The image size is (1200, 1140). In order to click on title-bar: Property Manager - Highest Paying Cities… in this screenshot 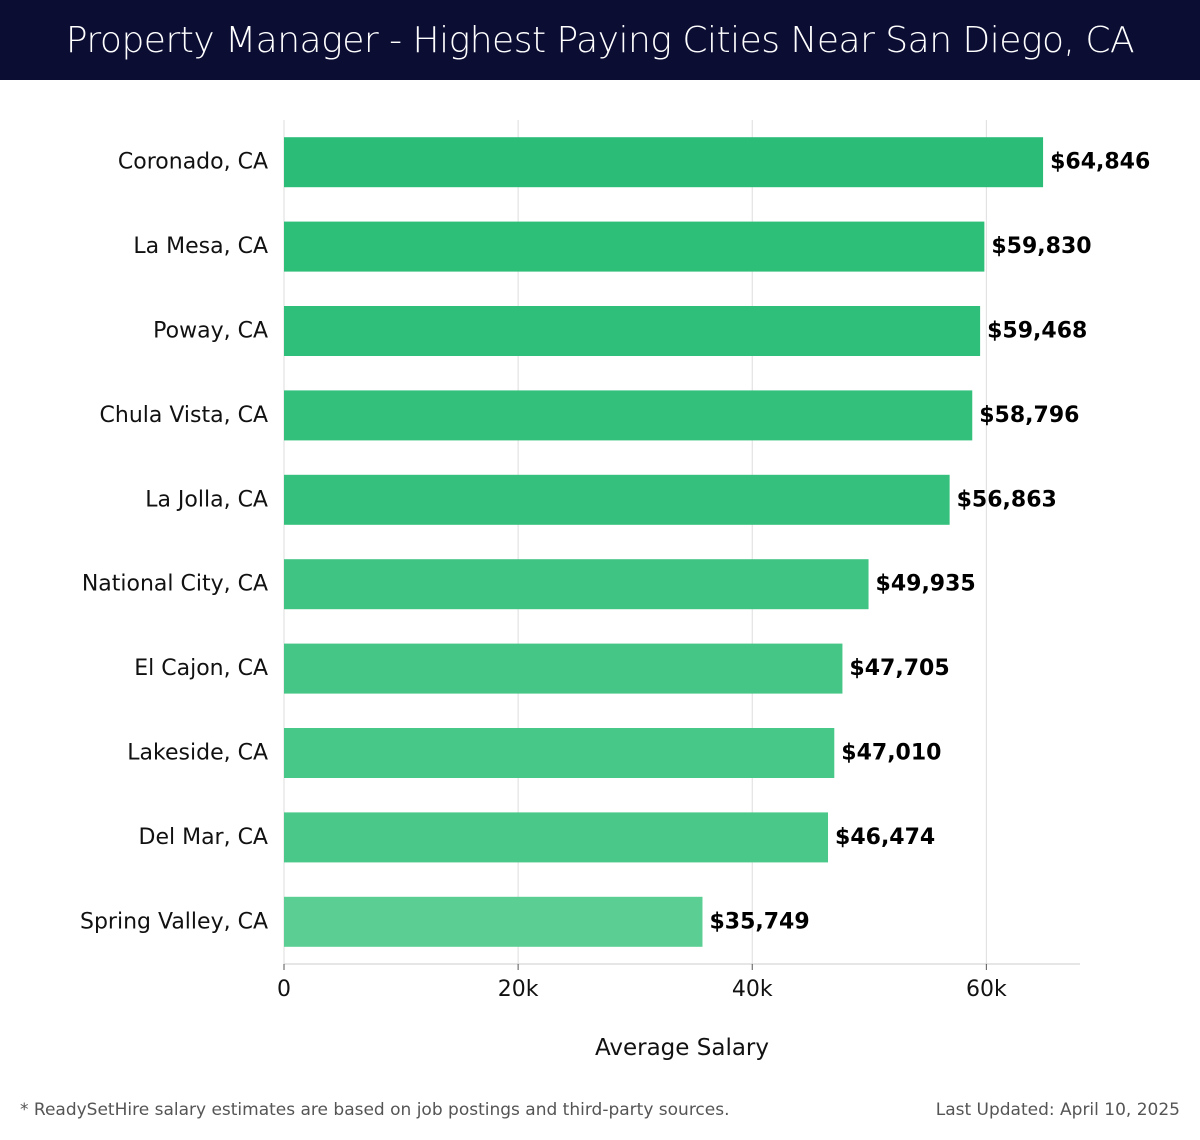, I will do `click(600, 40)`.